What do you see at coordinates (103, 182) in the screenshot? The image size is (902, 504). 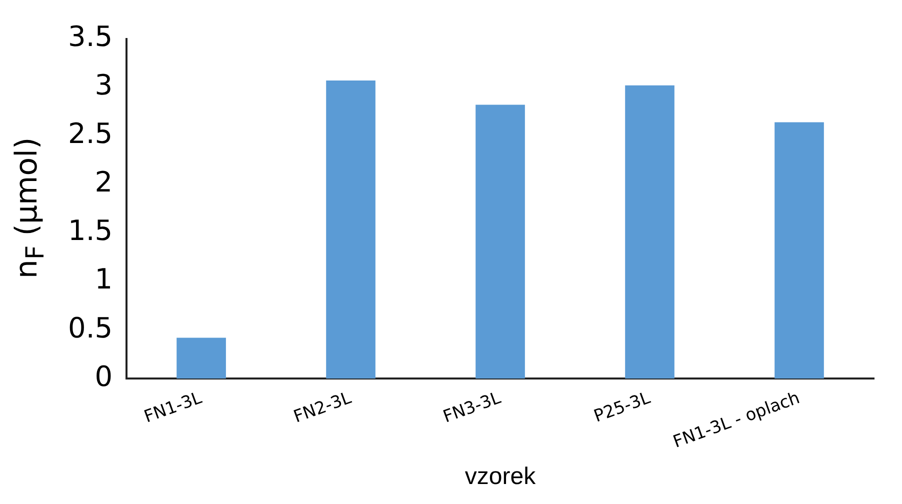 I see `y-tick-label: 2` at bounding box center [103, 182].